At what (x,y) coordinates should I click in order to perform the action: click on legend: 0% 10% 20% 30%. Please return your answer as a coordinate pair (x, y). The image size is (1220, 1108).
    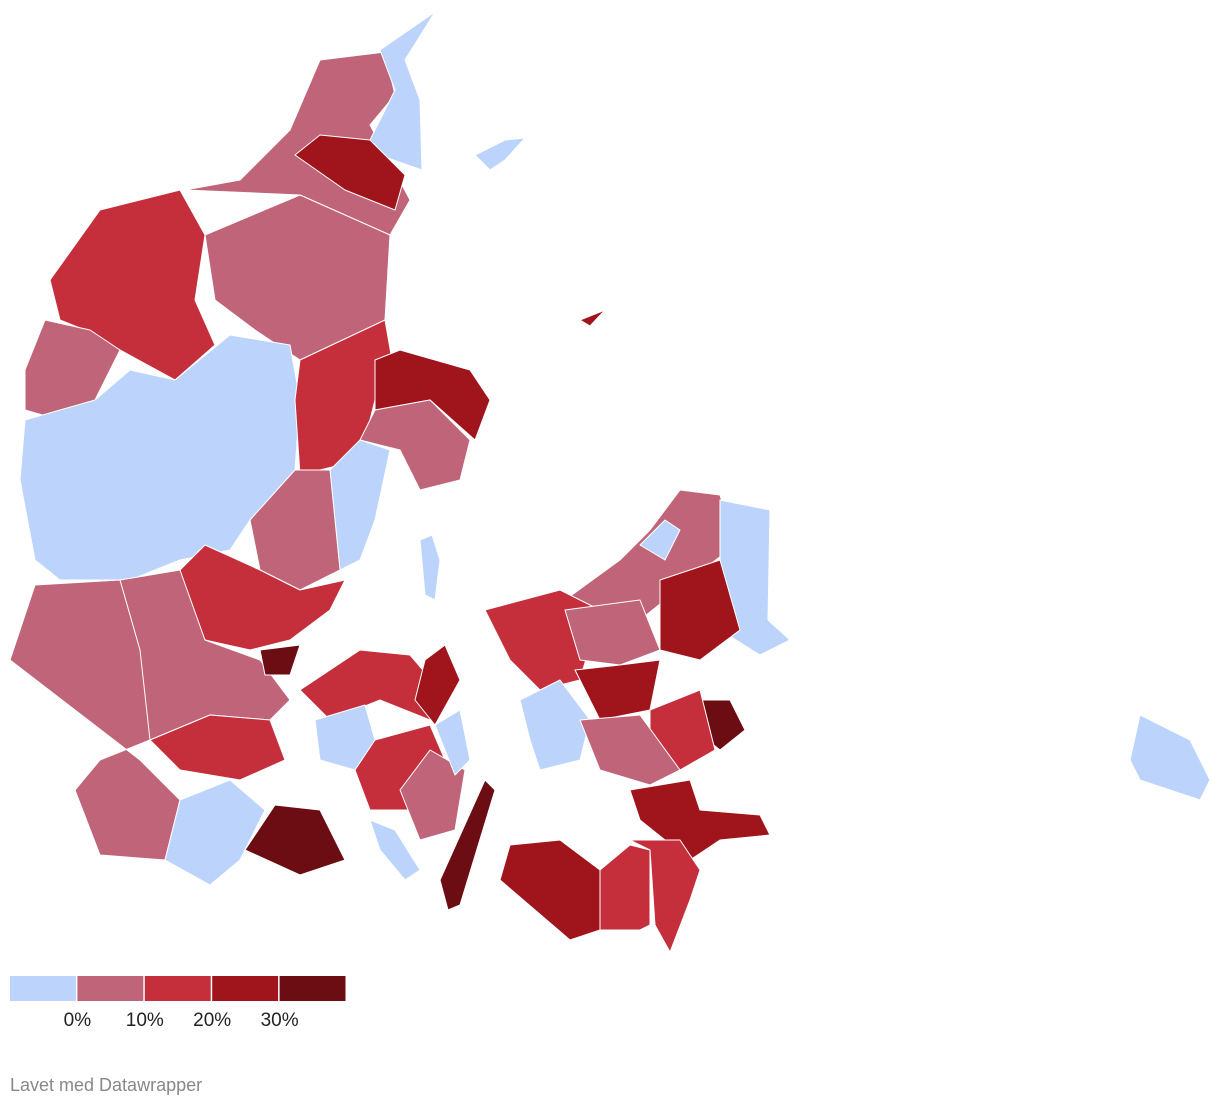
    Looking at the image, I should click on (178, 1003).